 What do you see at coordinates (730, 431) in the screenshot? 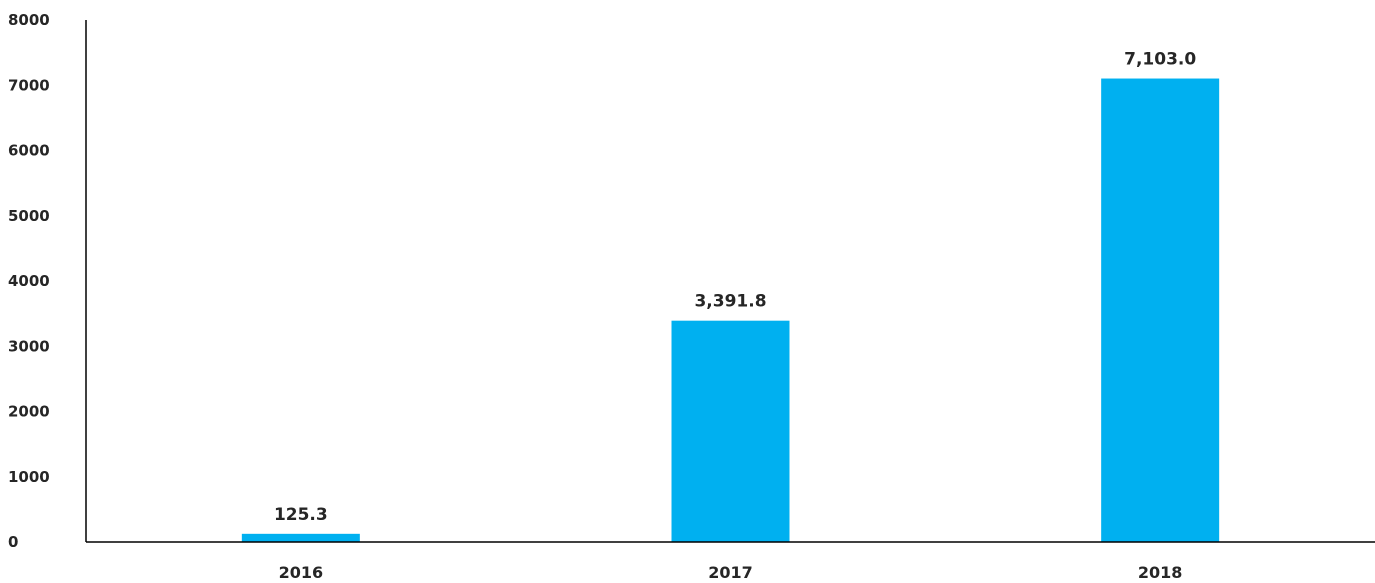
I see `bar-2017` at bounding box center [730, 431].